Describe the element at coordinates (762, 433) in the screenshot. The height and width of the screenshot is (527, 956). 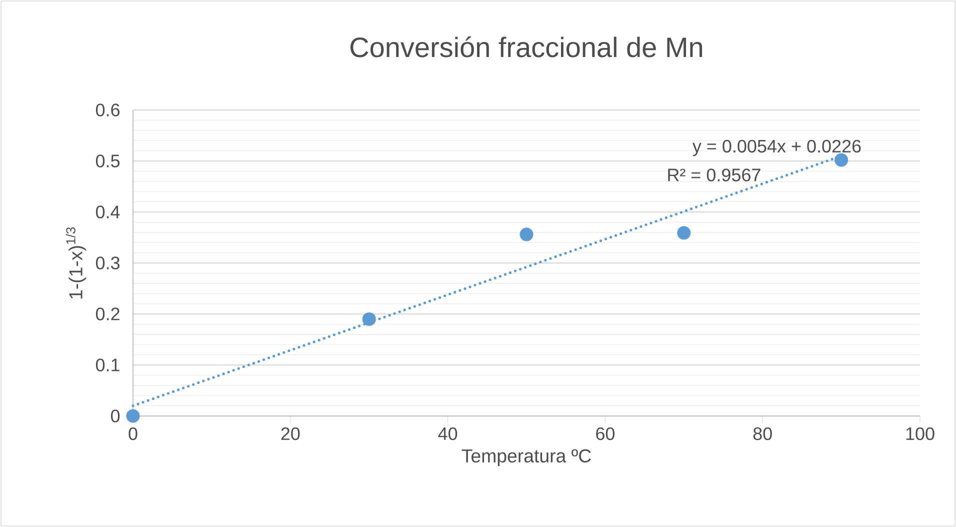
I see `x-tick-label: 80` at that location.